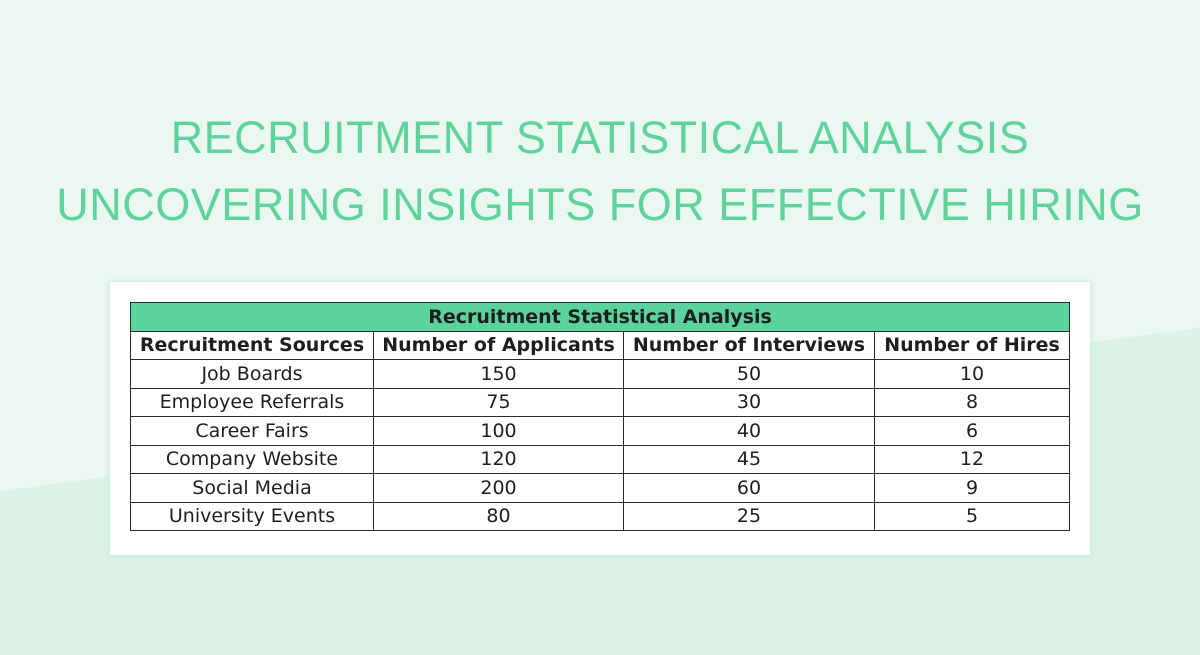  Describe the element at coordinates (498, 516) in the screenshot. I see `cell-applicants: 80` at that location.